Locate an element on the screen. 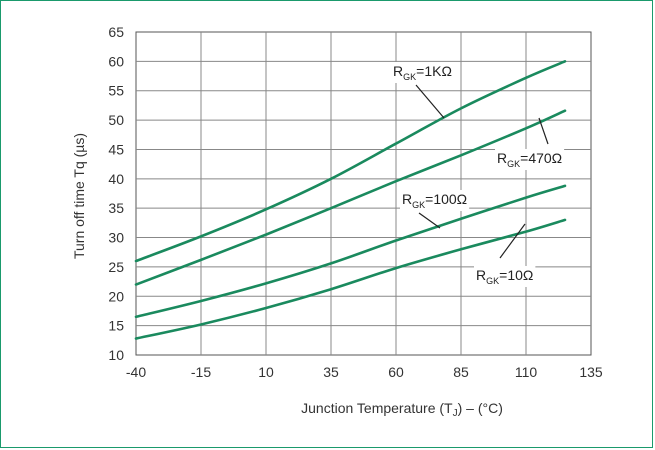  y-tick-labels: 10 15 20 25 30 35 40 45 50 55 60 65 is located at coordinates (116, 193).